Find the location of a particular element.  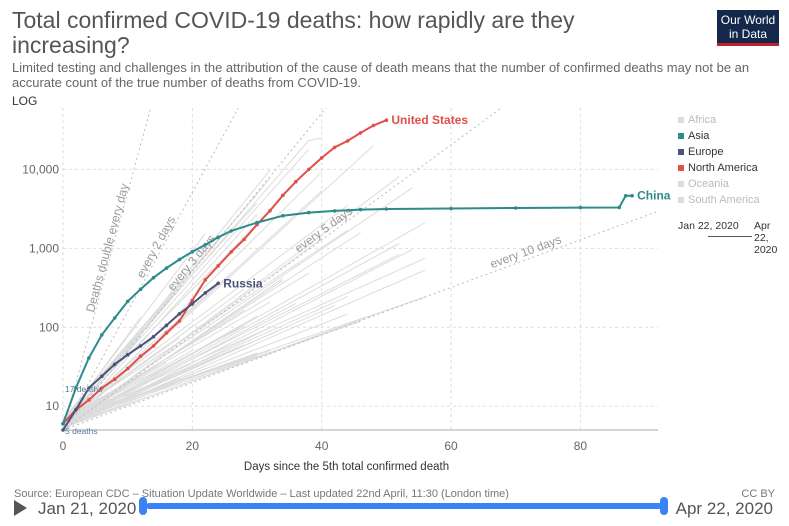

series-label: Russia is located at coordinates (243, 283).